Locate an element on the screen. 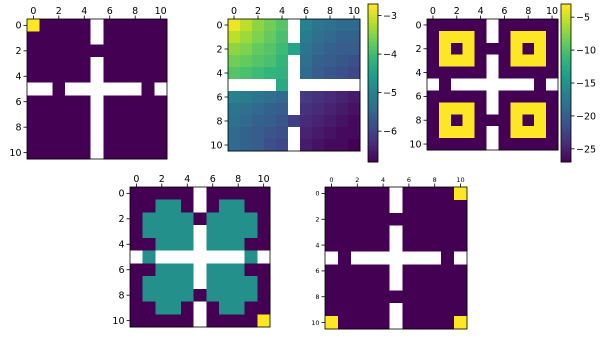 The height and width of the screenshot is (337, 608). y-tick-label: 0 is located at coordinates (219, 25).